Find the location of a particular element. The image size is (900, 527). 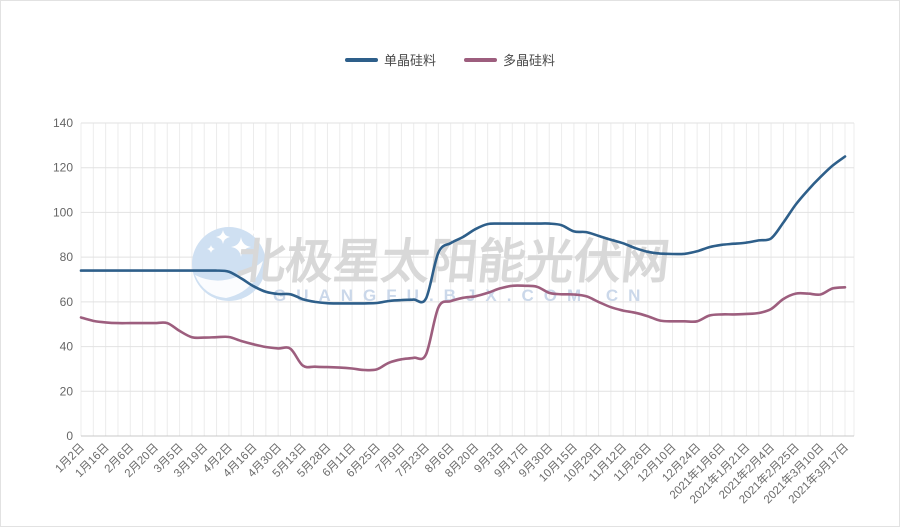

y-tick-label: 20 is located at coordinates (67, 391).